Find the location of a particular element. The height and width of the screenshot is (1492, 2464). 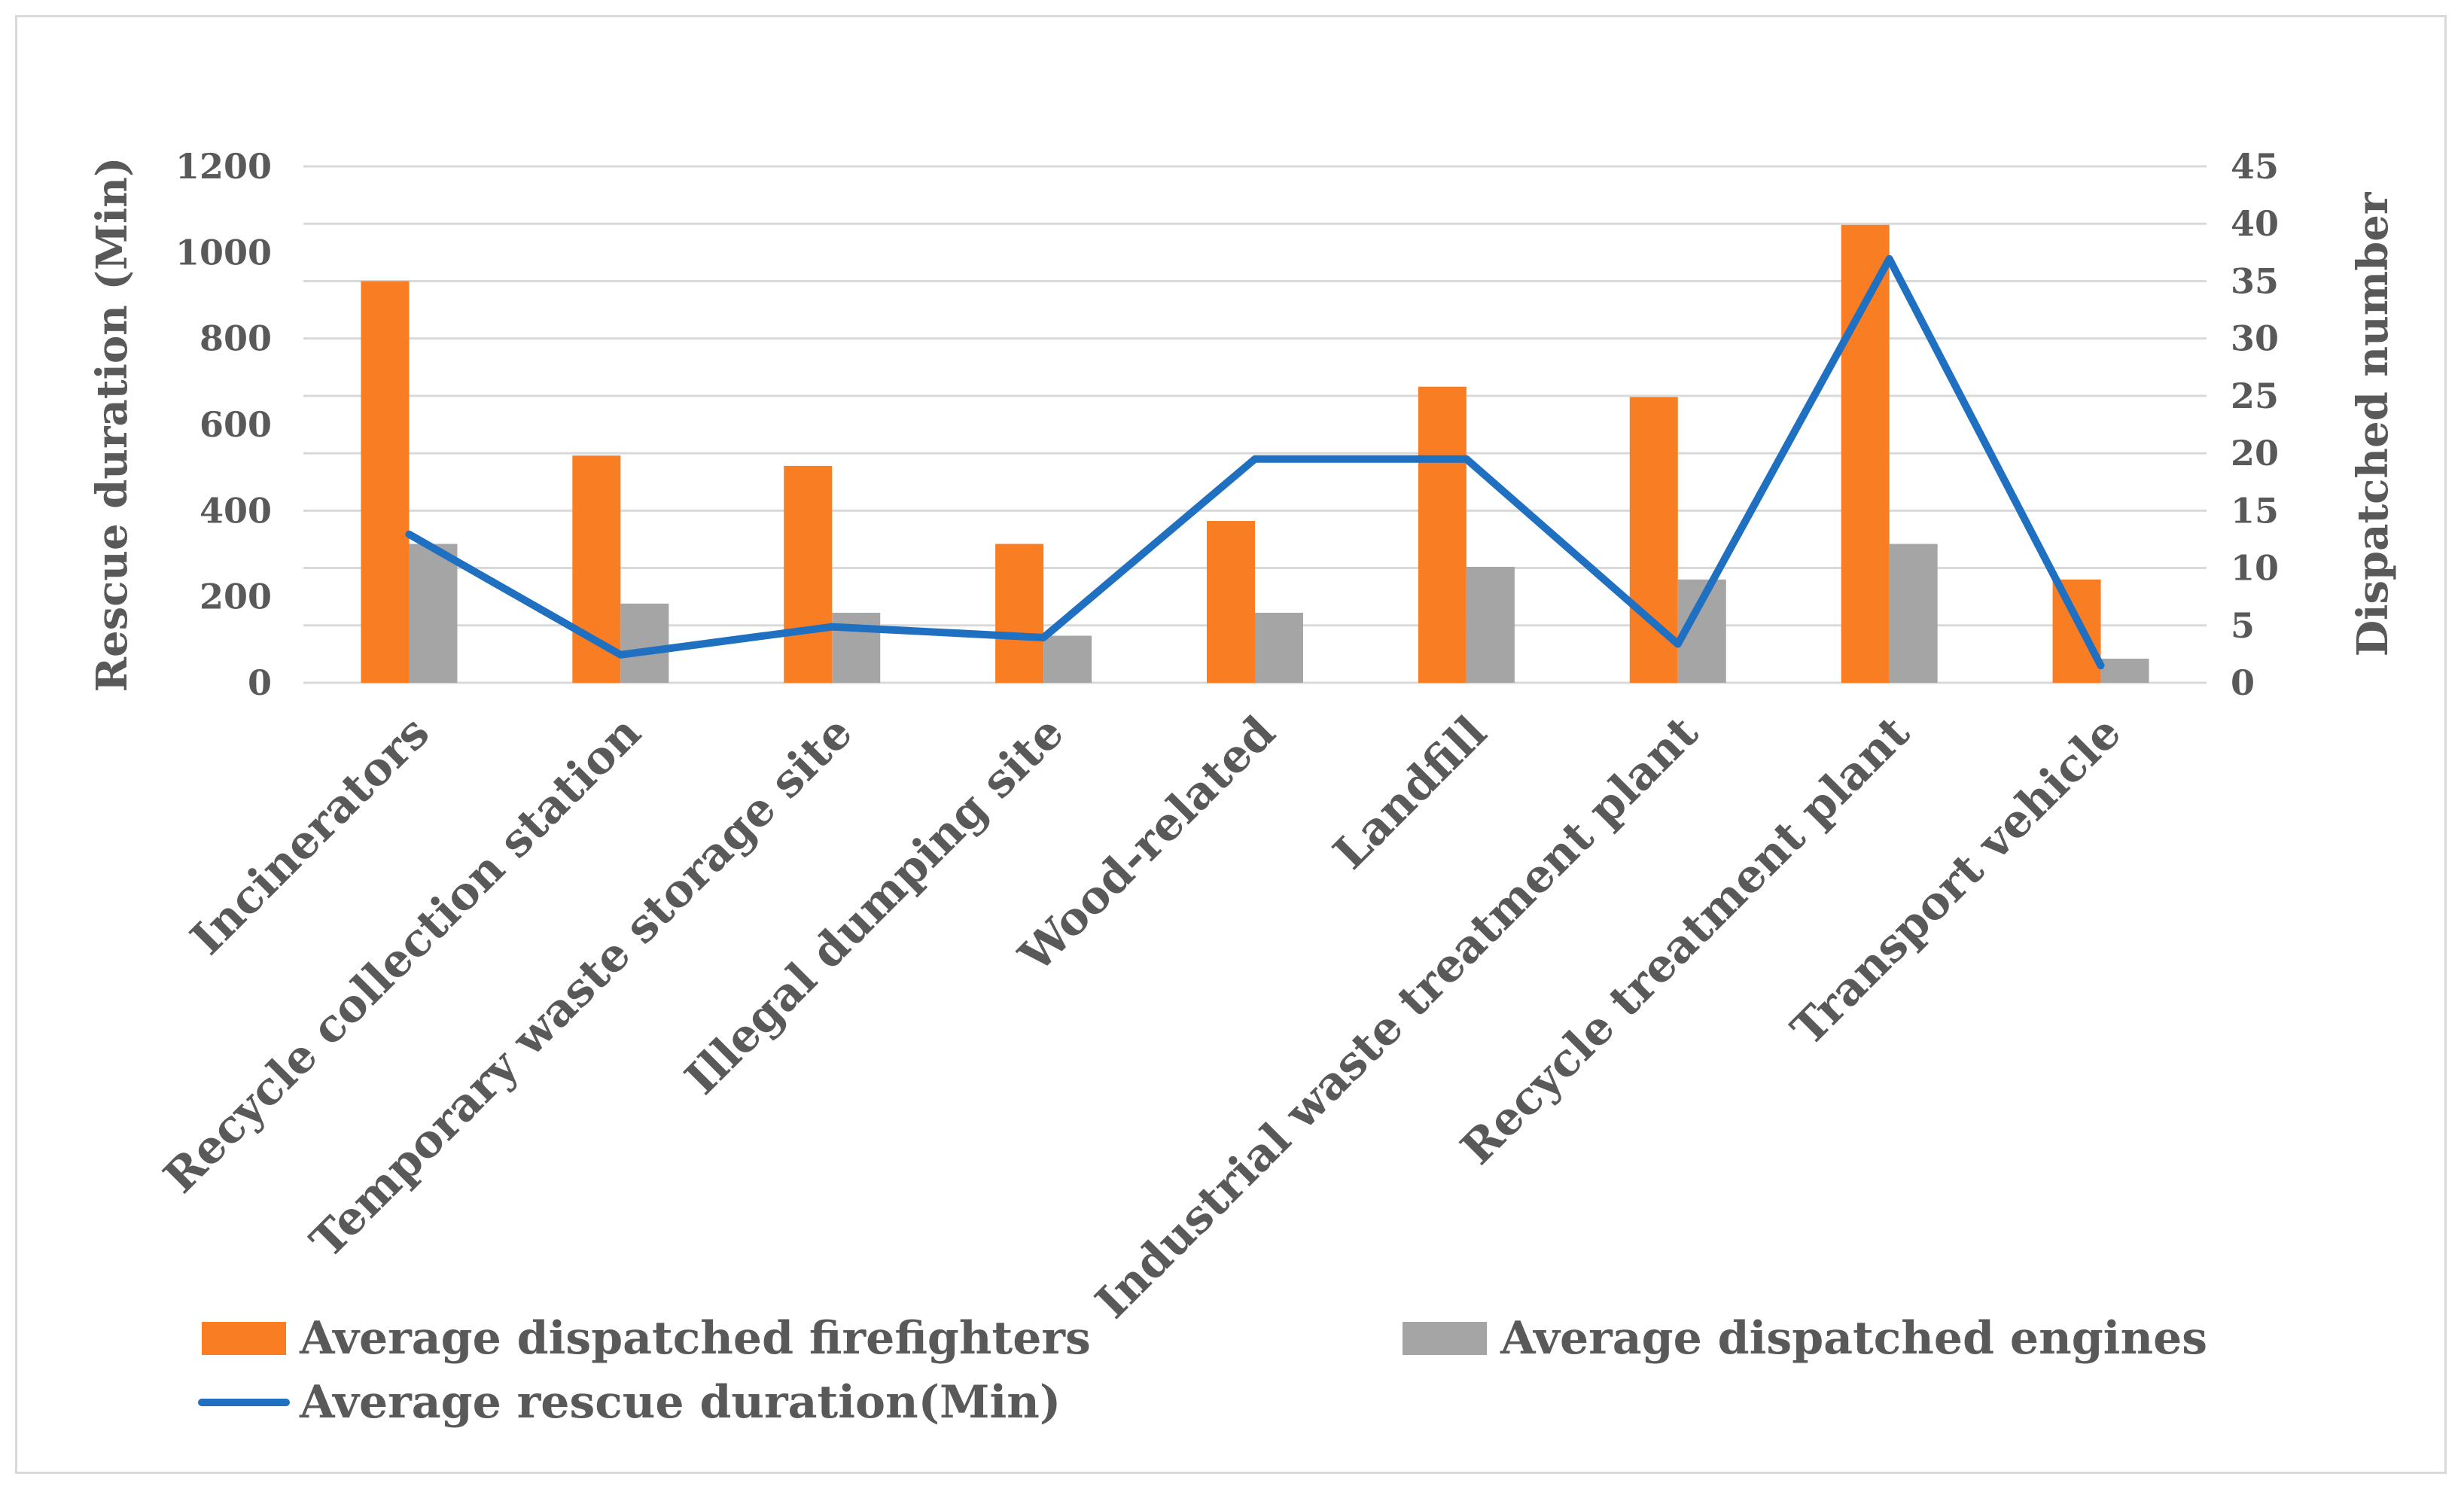

right-axis-title: Dispatched number is located at coordinates (2373, 423).